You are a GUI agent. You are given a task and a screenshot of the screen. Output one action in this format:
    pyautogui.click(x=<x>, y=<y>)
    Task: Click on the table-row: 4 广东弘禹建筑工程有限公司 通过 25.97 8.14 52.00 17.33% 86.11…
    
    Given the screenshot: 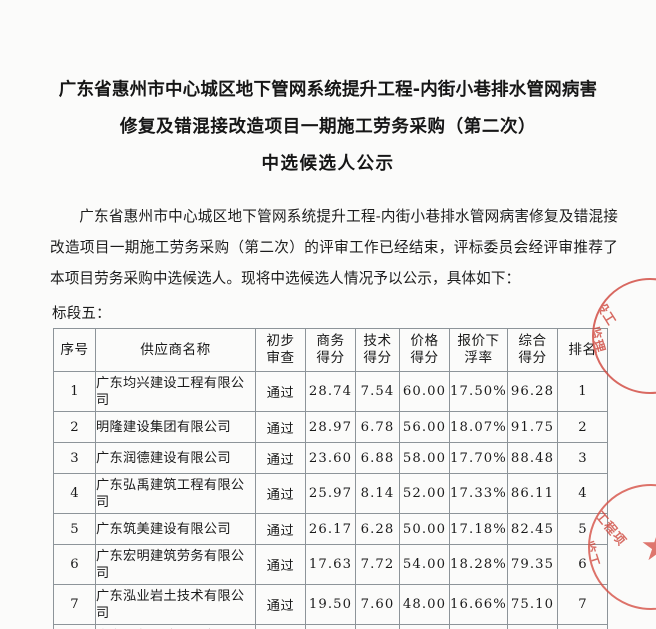 What is the action you would take?
    pyautogui.click(x=330, y=493)
    